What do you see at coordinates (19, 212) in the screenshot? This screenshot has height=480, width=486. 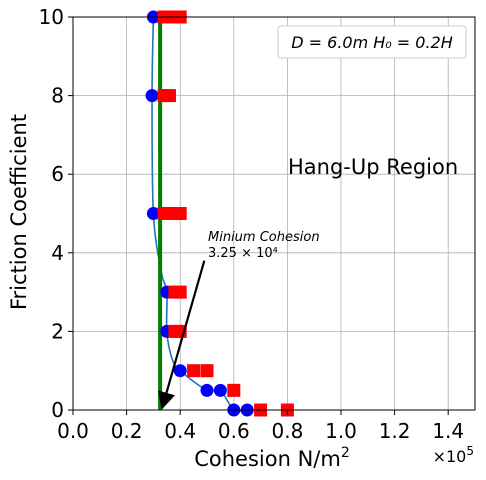 I see `y-axis-label: Friction Coefficient` at bounding box center [19, 212].